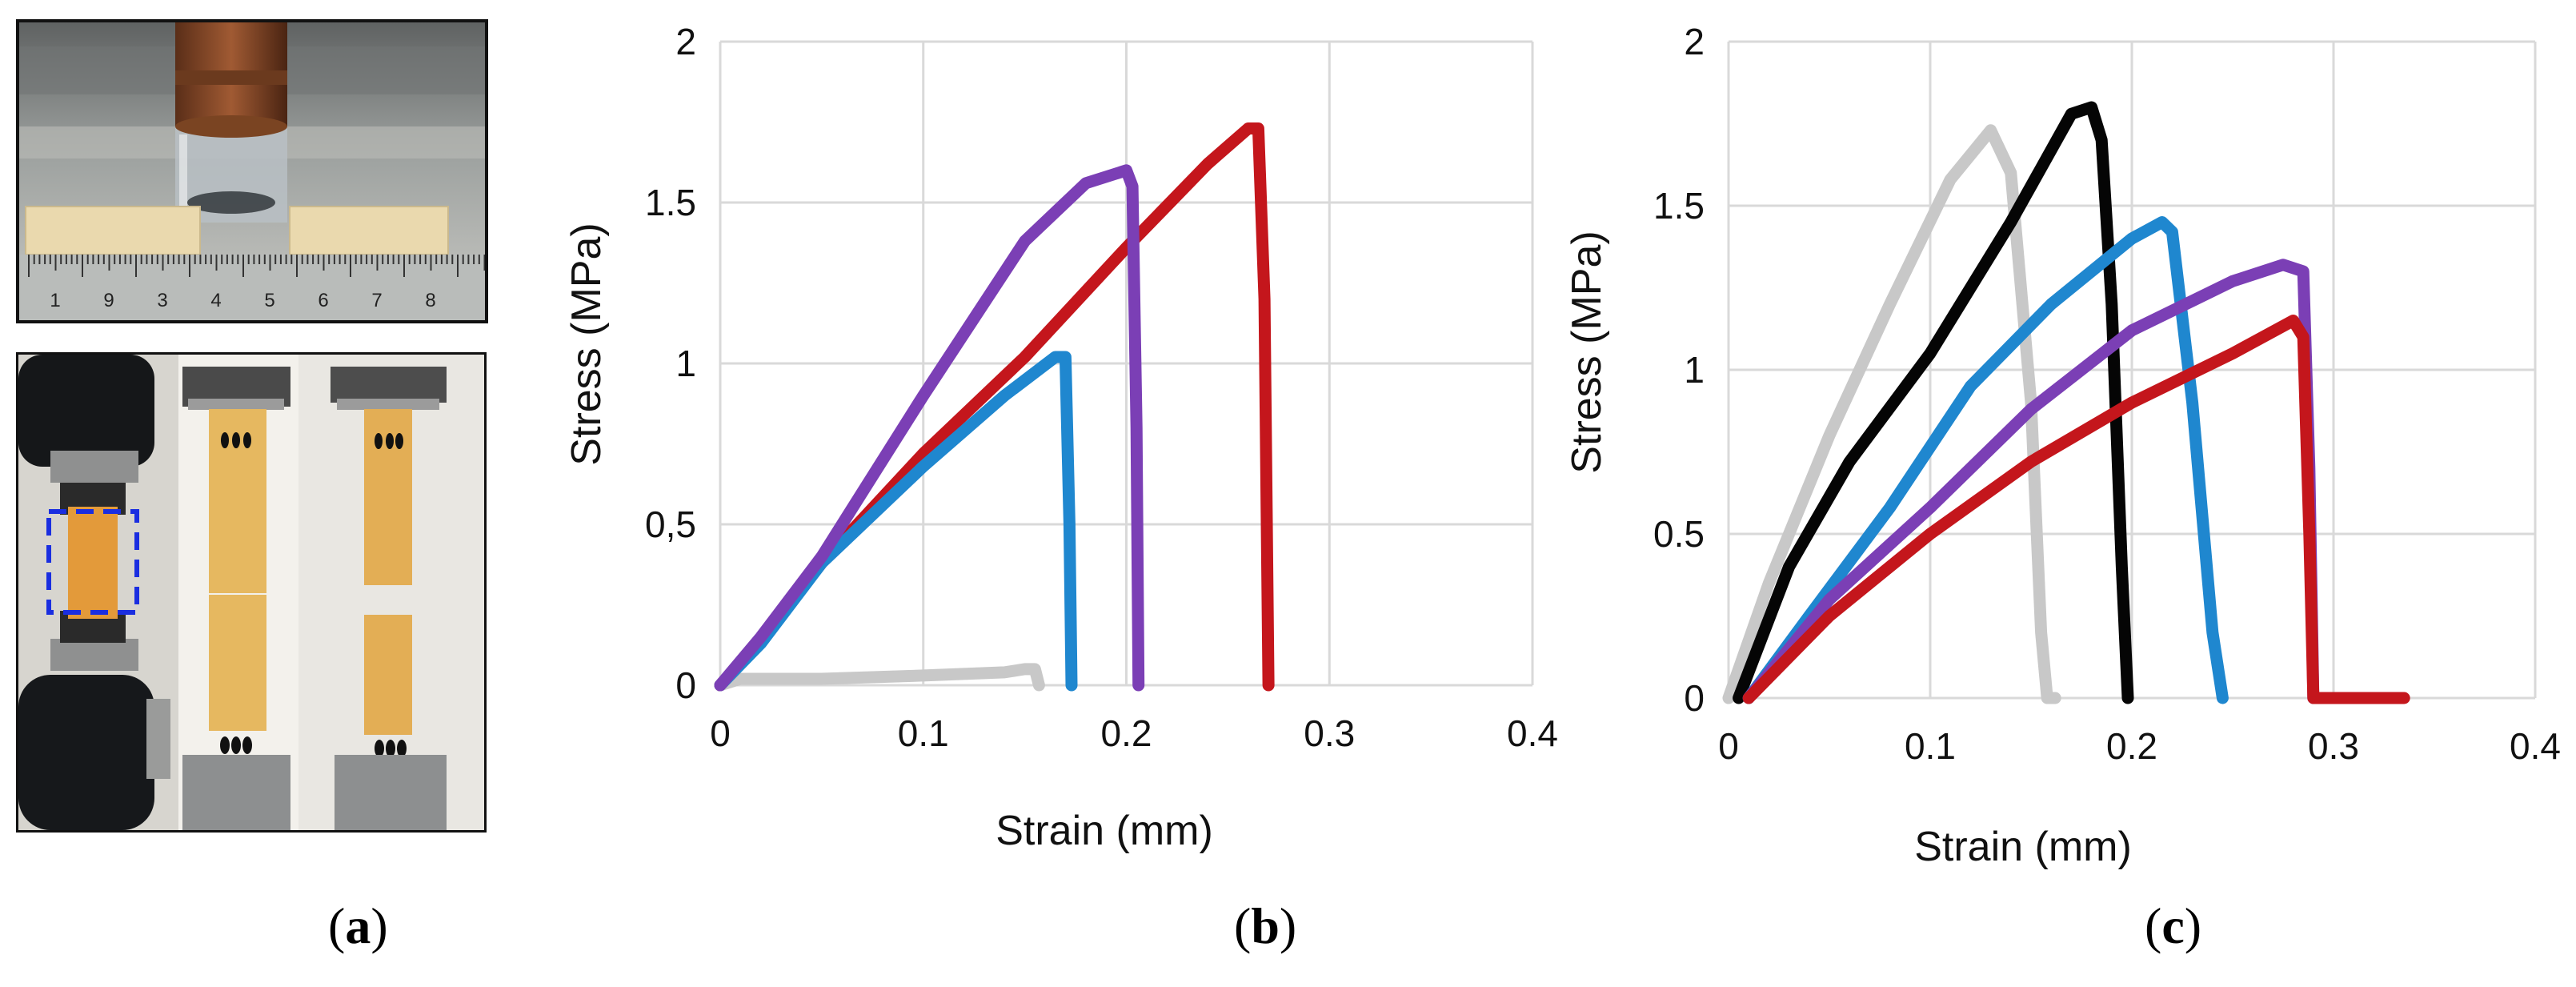 This screenshot has height=987, width=2576. I want to click on sample-vial, so click(231, 123).